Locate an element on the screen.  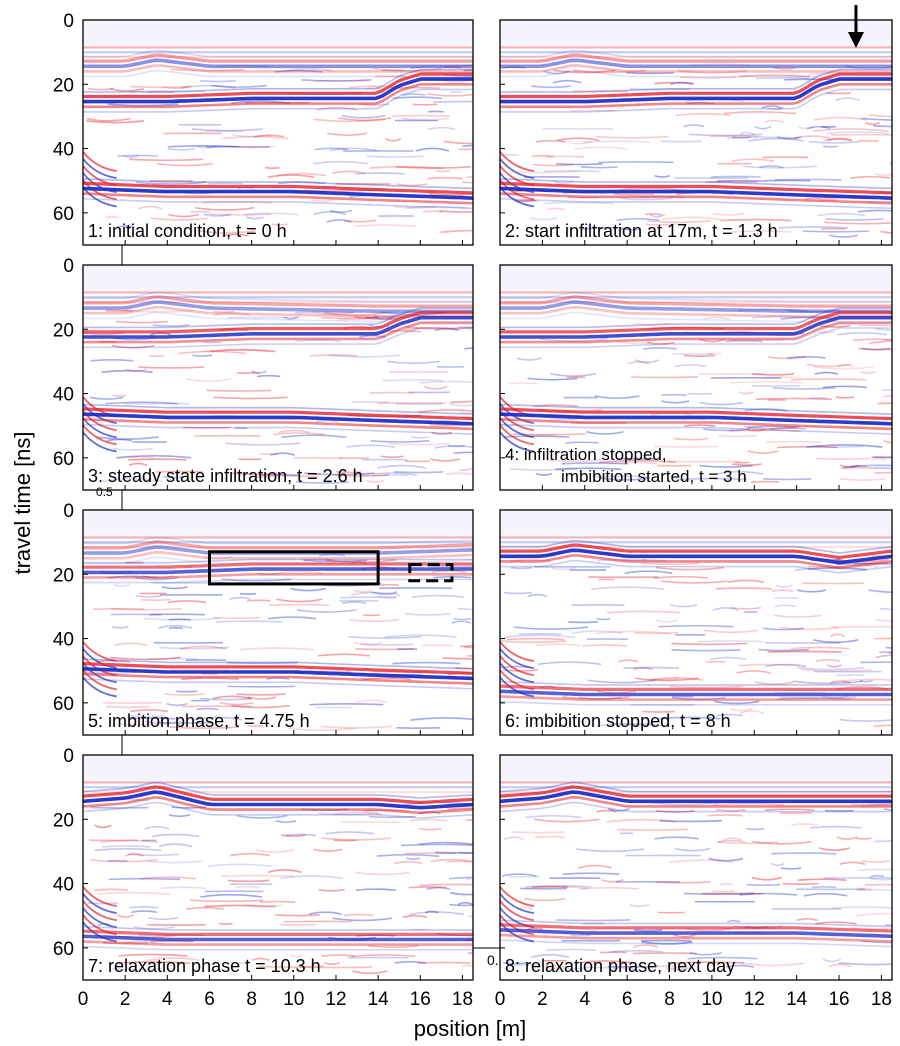
x-tick-label: 2 is located at coordinates (125, 999).